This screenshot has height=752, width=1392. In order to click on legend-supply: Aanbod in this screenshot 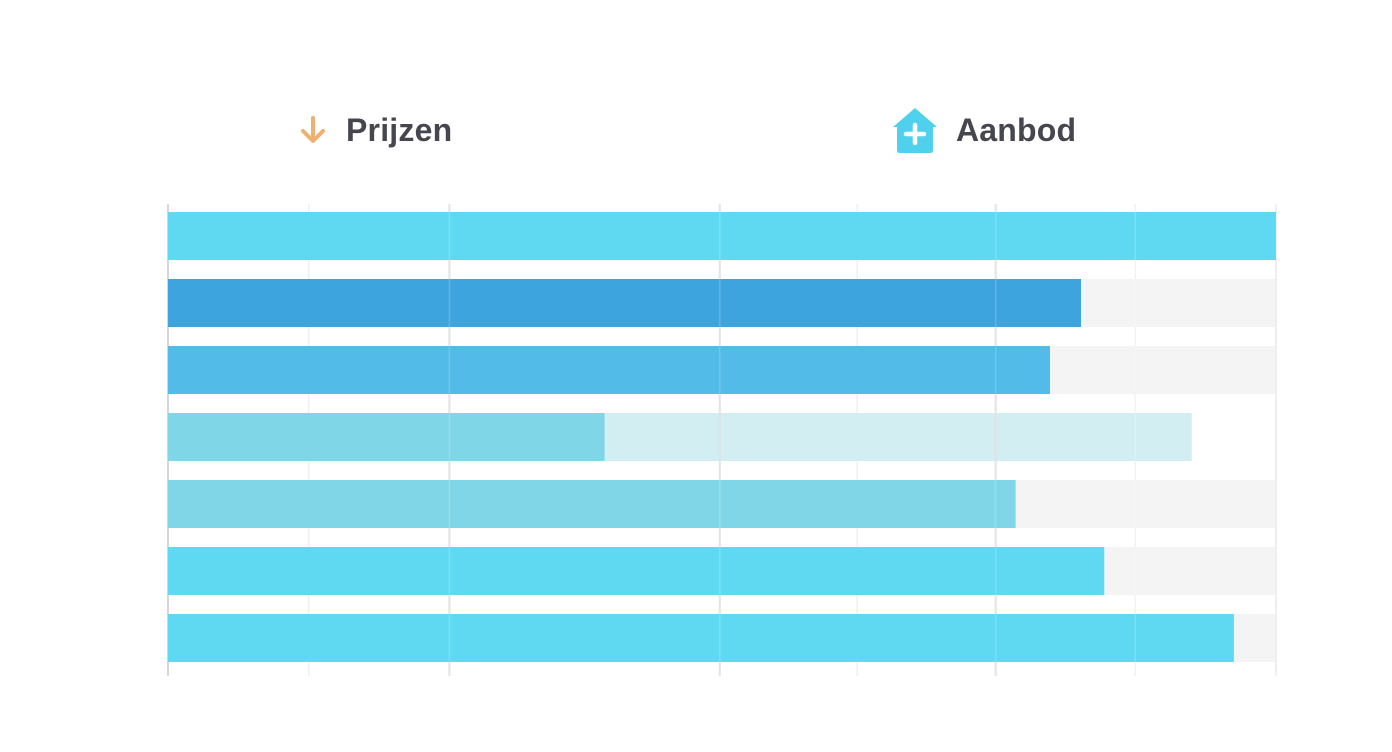, I will do `click(983, 130)`.